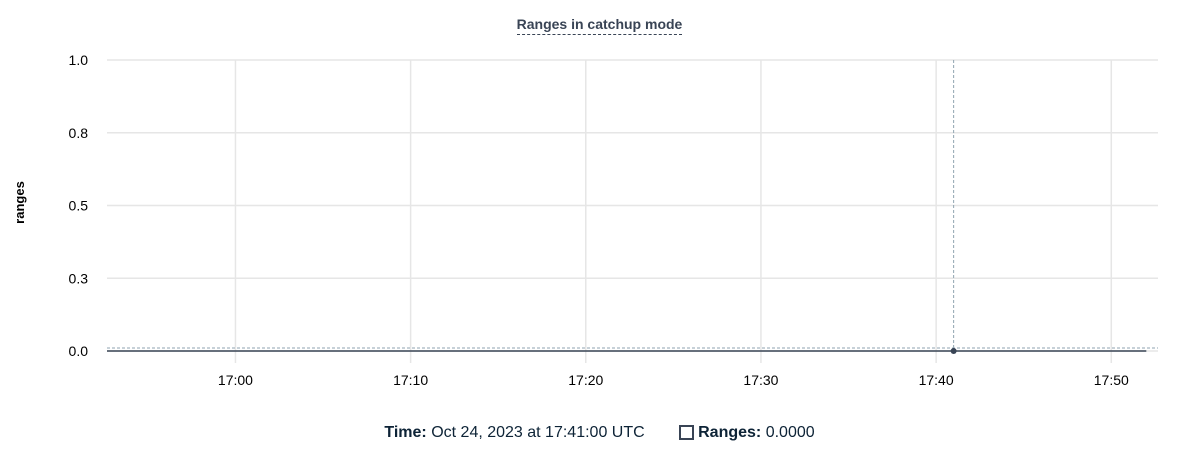 This screenshot has width=1199, height=469. What do you see at coordinates (79, 133) in the screenshot?
I see `y-tick-label: 0.8` at bounding box center [79, 133].